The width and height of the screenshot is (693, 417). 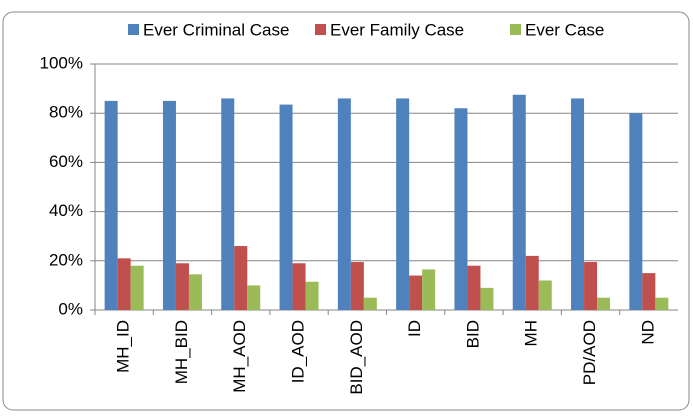 I want to click on x-tick-label: PD/AOD, so click(x=589, y=352).